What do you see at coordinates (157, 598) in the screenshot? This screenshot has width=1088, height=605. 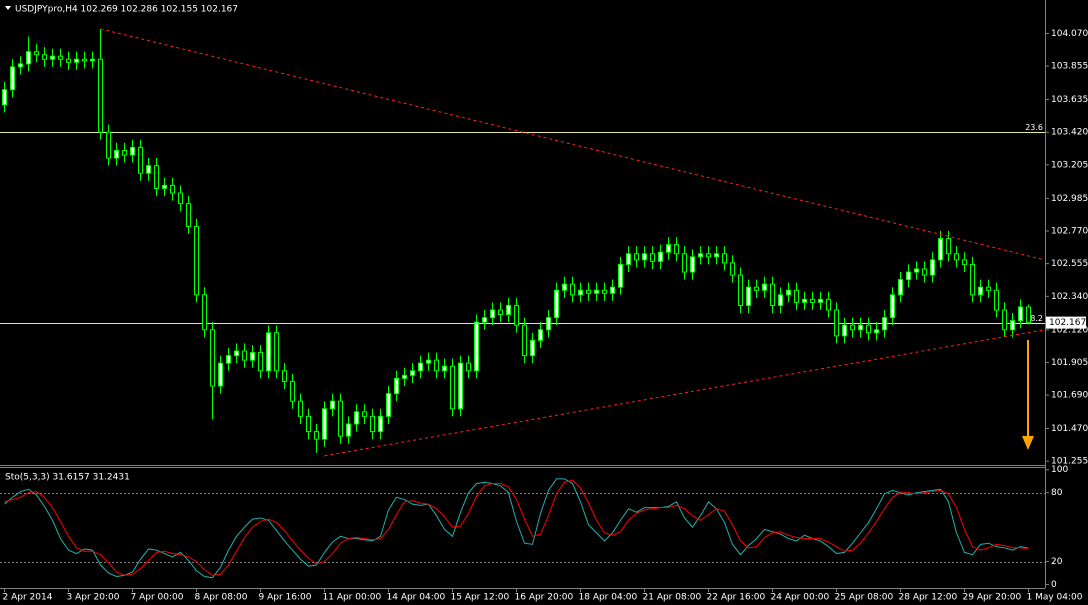 I see `x-tick-label: 7 Apr 00:00` at bounding box center [157, 598].